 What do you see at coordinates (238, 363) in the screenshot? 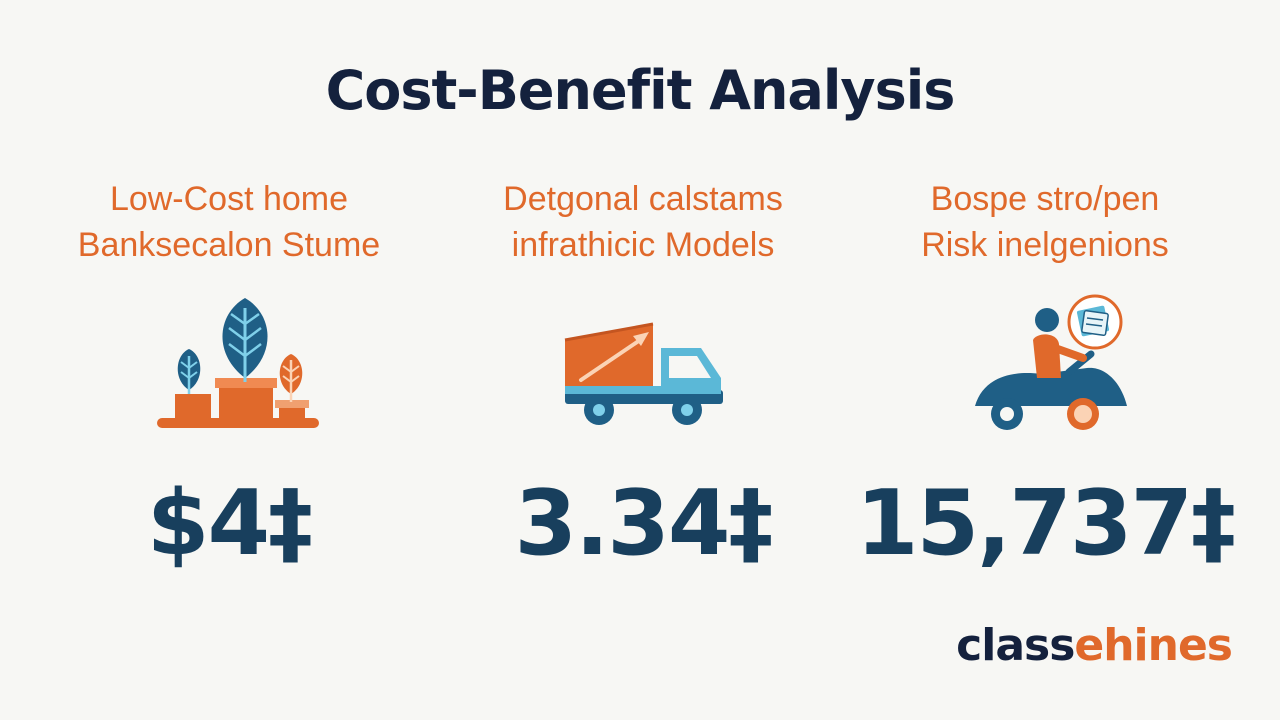
I see `plant-growth-svg` at bounding box center [238, 363].